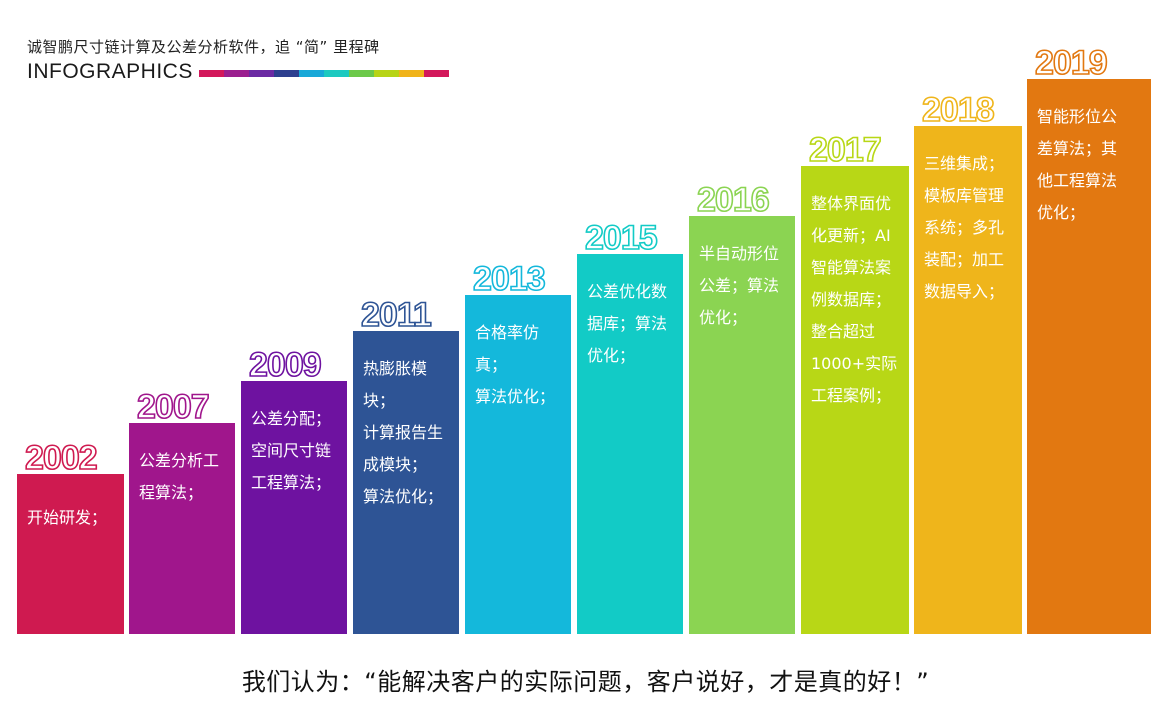 The image size is (1171, 712). What do you see at coordinates (630, 444) in the screenshot?
I see `year-bar: 公差优化数 据库；算法 优化；` at bounding box center [630, 444].